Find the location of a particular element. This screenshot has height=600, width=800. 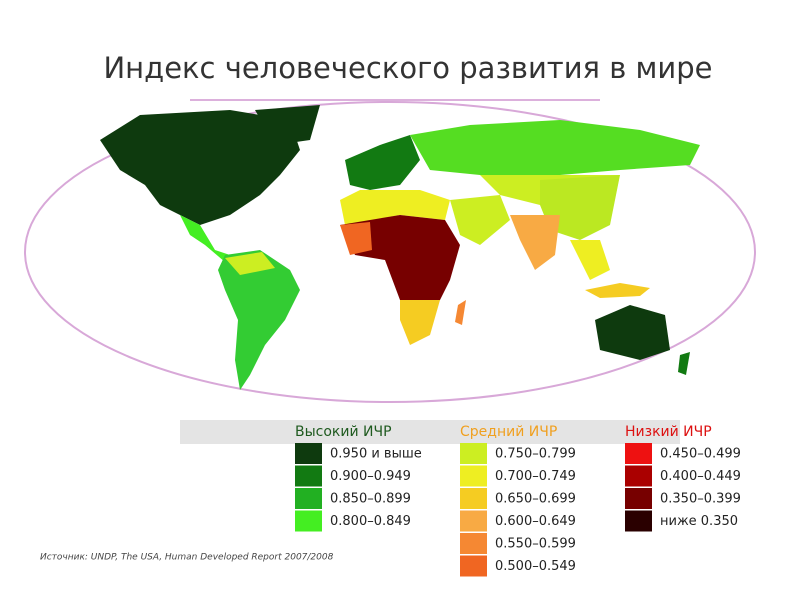

legend-header-strip is located at coordinates (430, 432).